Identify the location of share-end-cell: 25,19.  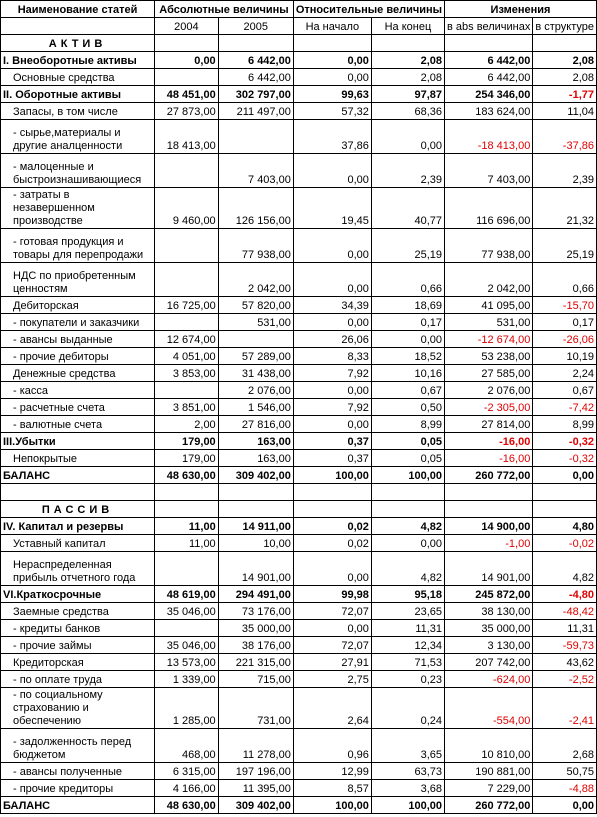
(408, 245).